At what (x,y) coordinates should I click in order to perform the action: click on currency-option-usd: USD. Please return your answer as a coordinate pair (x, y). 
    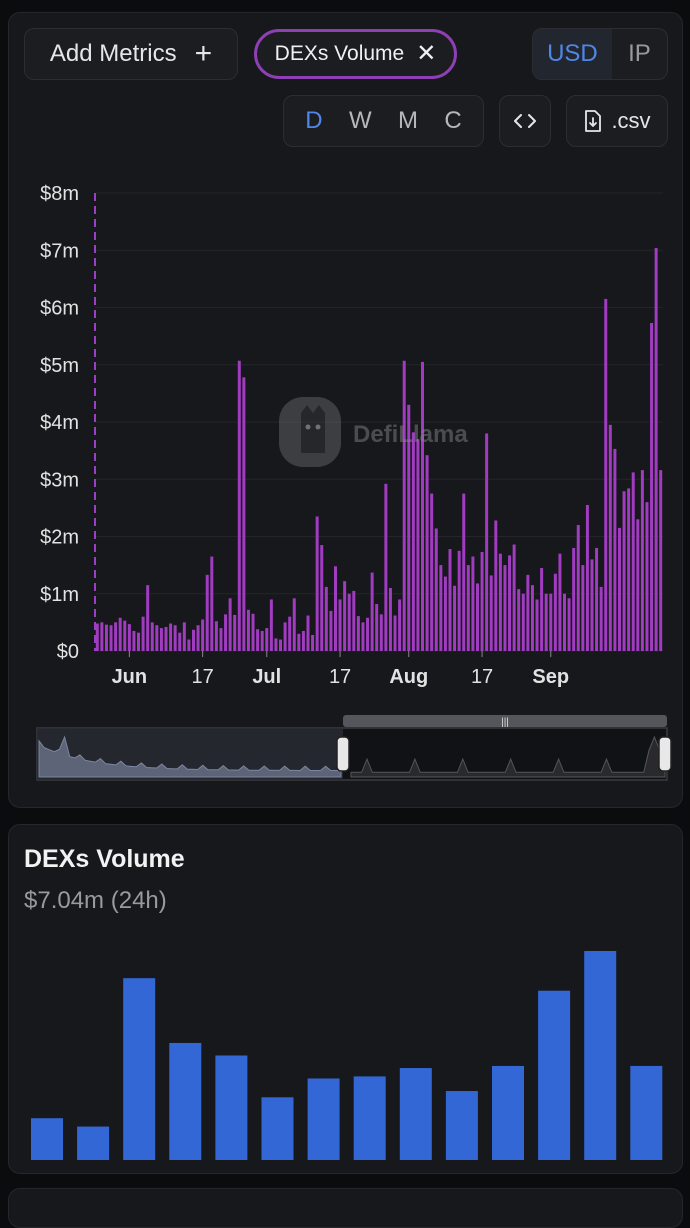
    Looking at the image, I should click on (572, 54).